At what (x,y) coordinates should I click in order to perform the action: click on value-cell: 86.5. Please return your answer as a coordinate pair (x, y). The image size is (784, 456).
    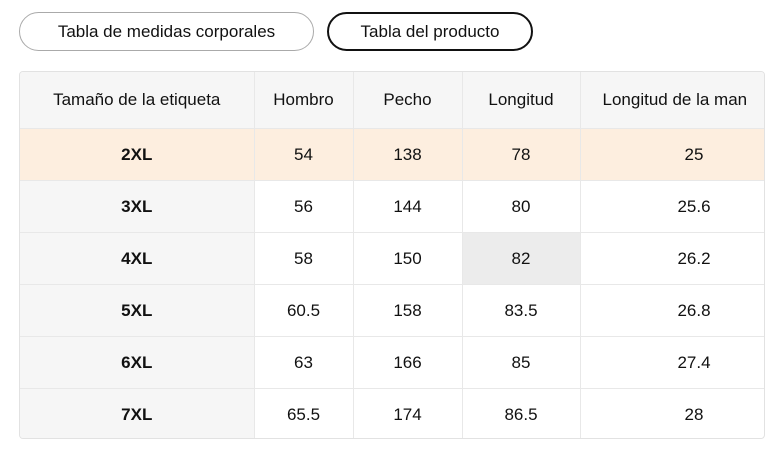
    Looking at the image, I should click on (521, 413).